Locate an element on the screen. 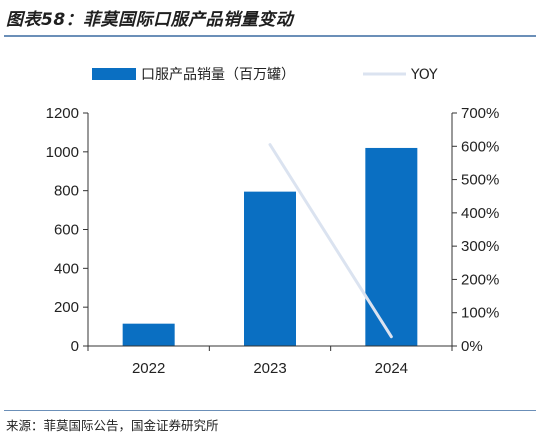 The image size is (540, 437). right-tick-label: 600% is located at coordinates (480, 146).